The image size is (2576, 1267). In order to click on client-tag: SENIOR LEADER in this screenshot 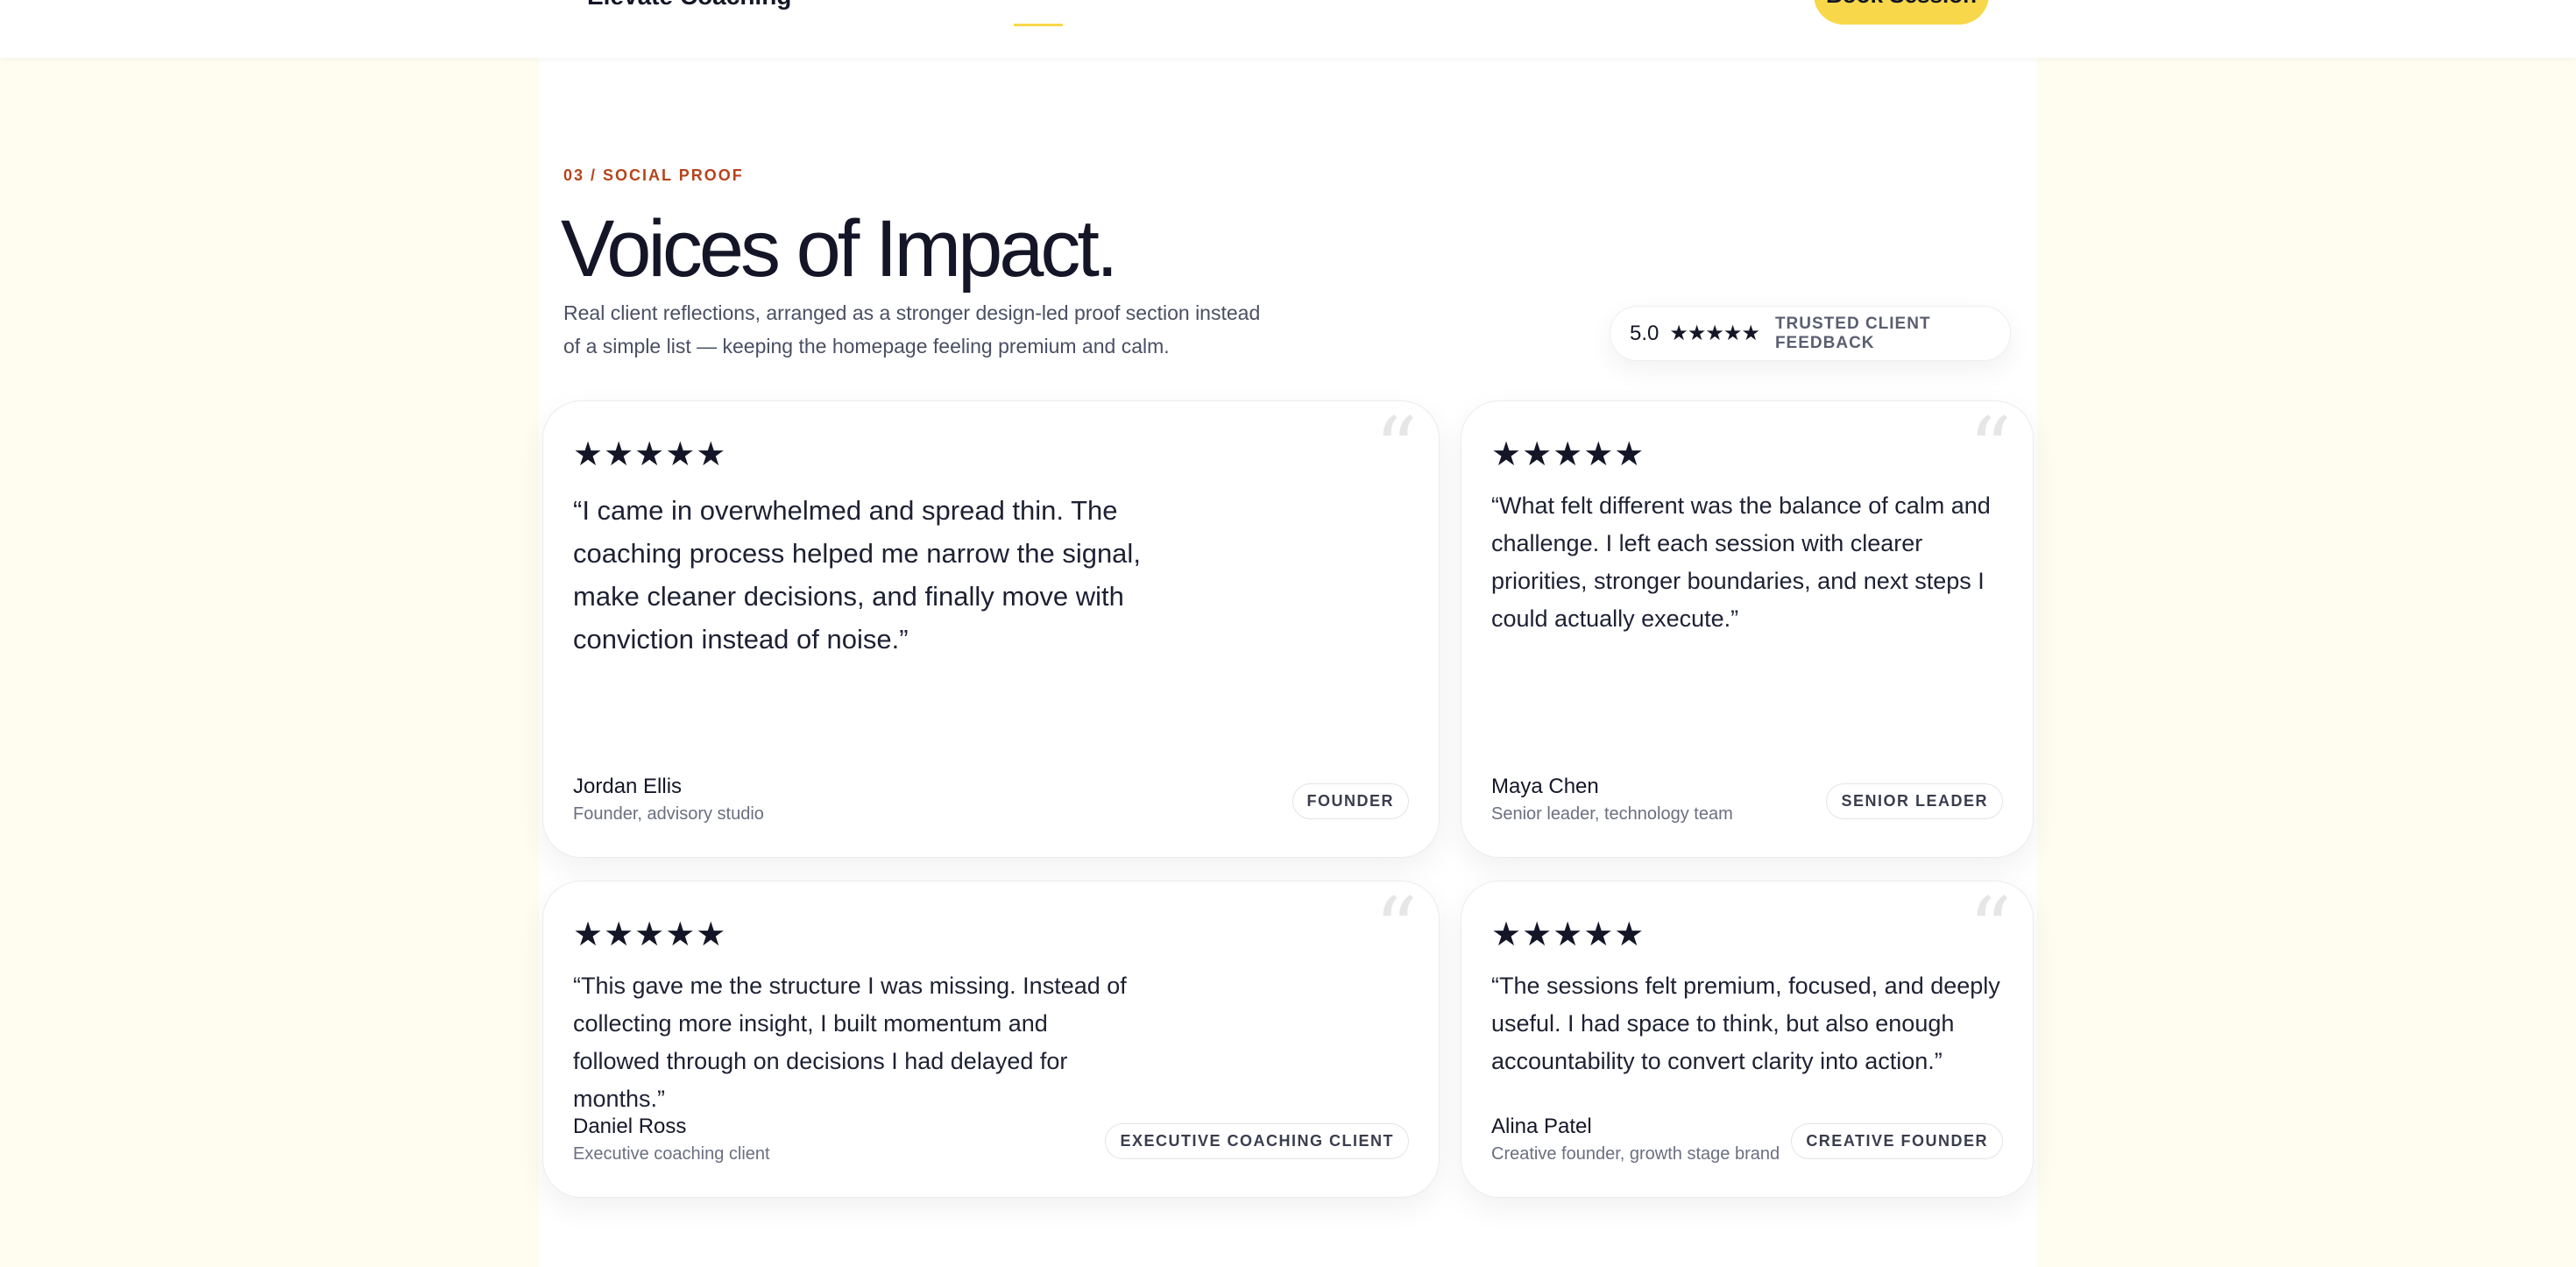, I will do `click(1914, 801)`.